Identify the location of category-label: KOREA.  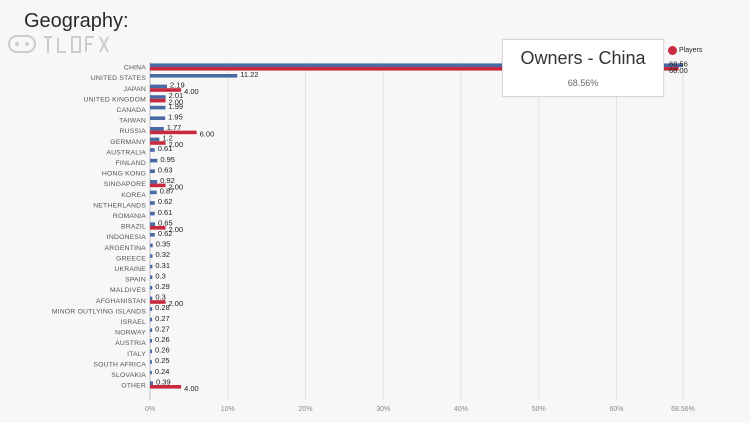
(133, 195).